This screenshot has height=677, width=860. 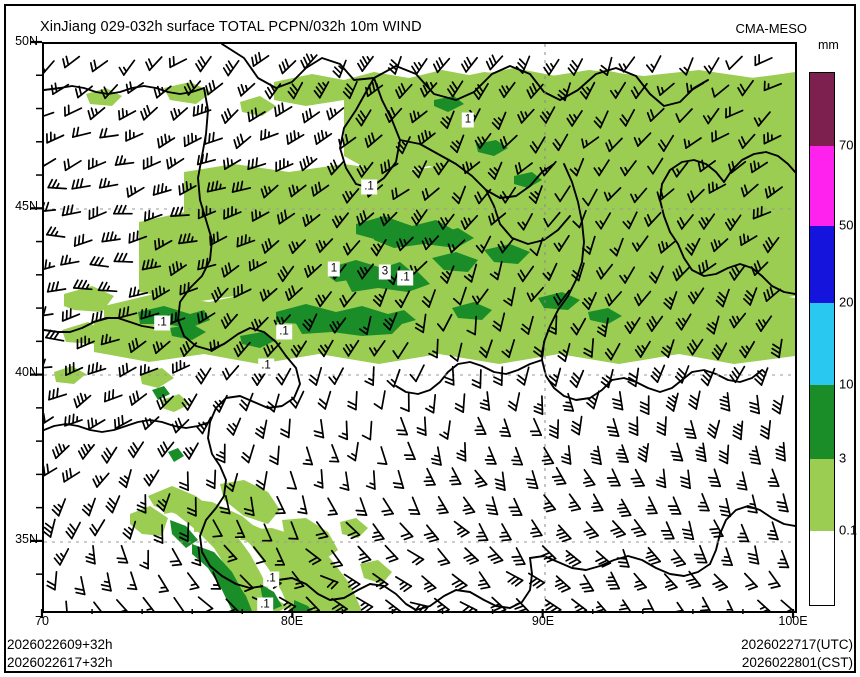 I want to click on colorbar-tick-label: 70, so click(x=846, y=145).